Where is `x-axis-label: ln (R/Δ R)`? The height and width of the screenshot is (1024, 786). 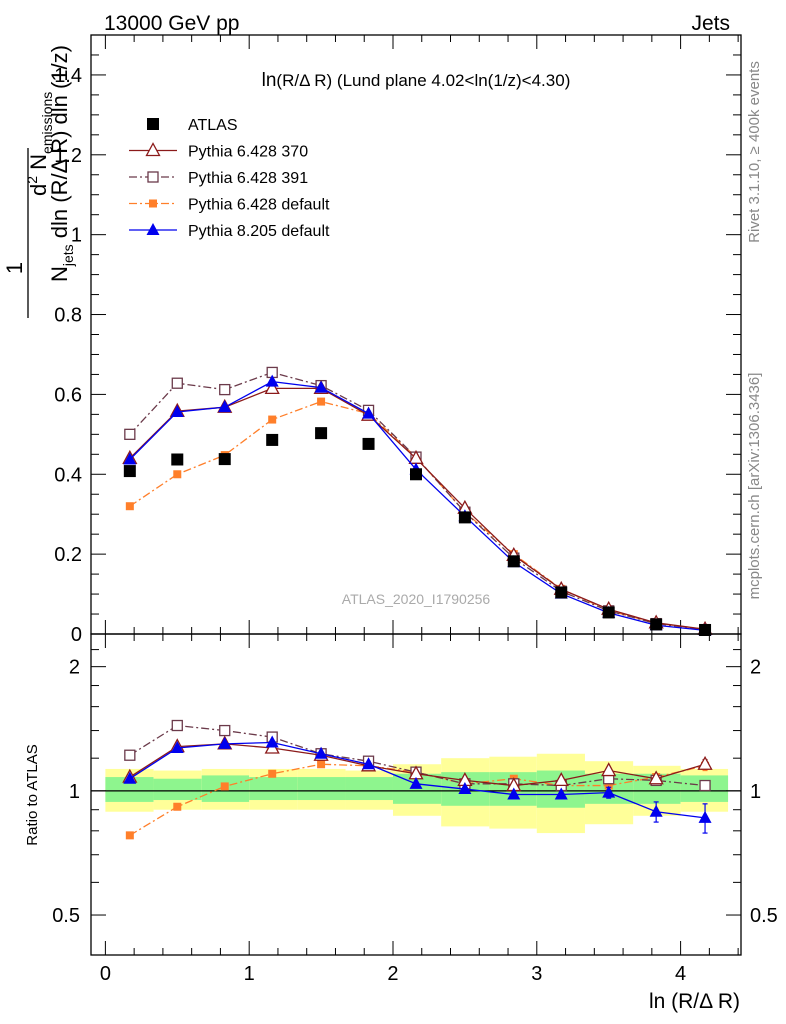 x-axis-label: ln (R/Δ R) is located at coordinates (694, 1001).